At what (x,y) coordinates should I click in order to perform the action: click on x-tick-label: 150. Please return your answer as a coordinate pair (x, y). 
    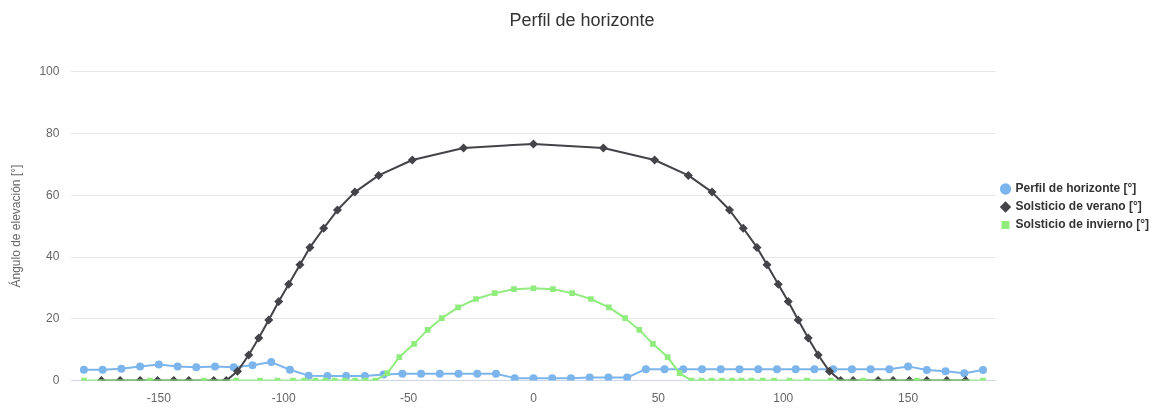
    Looking at the image, I should click on (908, 398).